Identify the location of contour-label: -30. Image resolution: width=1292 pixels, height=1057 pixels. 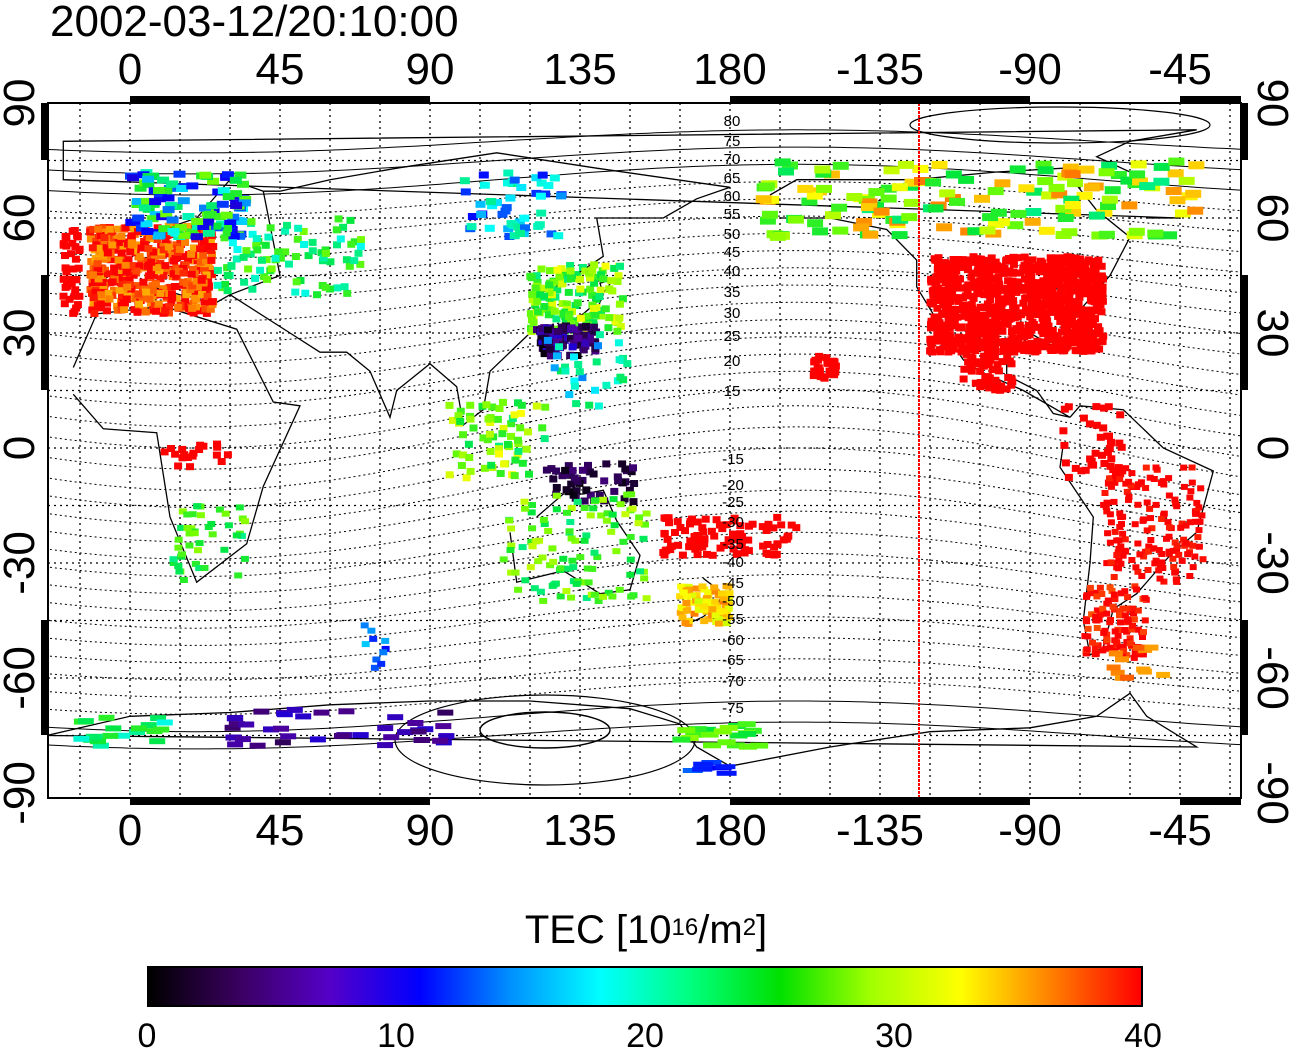
(733, 522).